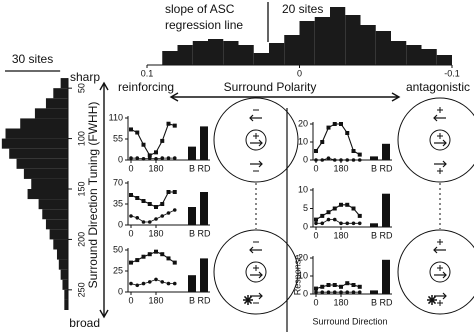 The height and width of the screenshot is (332, 474). What do you see at coordinates (386, 302) in the screenshot?
I see `bar-label: RD` at bounding box center [386, 302].